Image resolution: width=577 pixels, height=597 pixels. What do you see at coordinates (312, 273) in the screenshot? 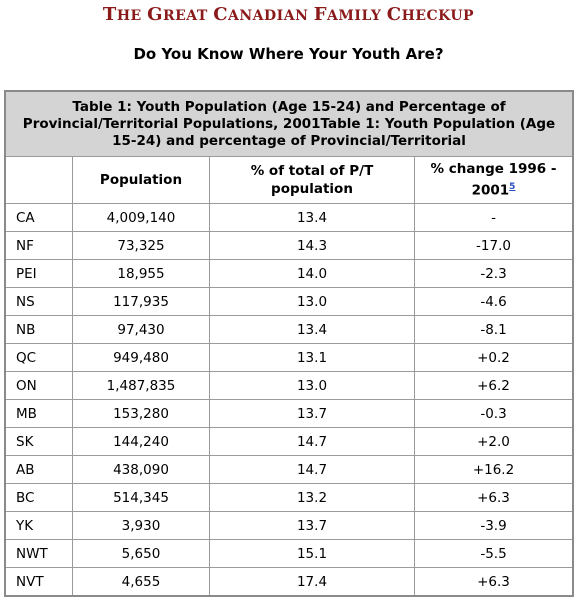
I see `cell-pct-total: 14.0` at bounding box center [312, 273].